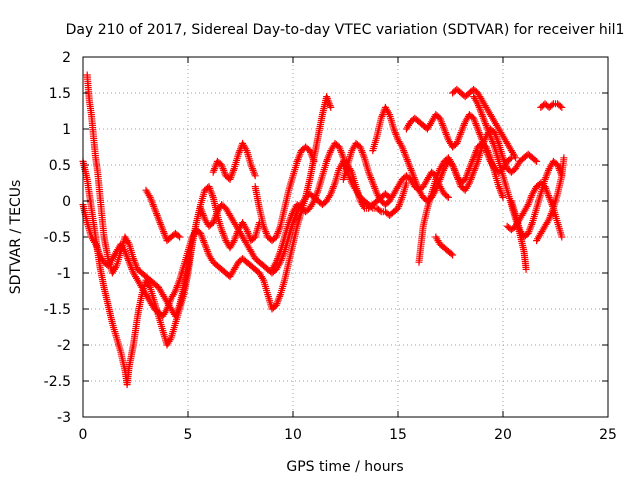 This screenshot has width=640, height=480. What do you see at coordinates (57, 310) in the screenshot?
I see `y-tick-label: -1.5` at bounding box center [57, 310].